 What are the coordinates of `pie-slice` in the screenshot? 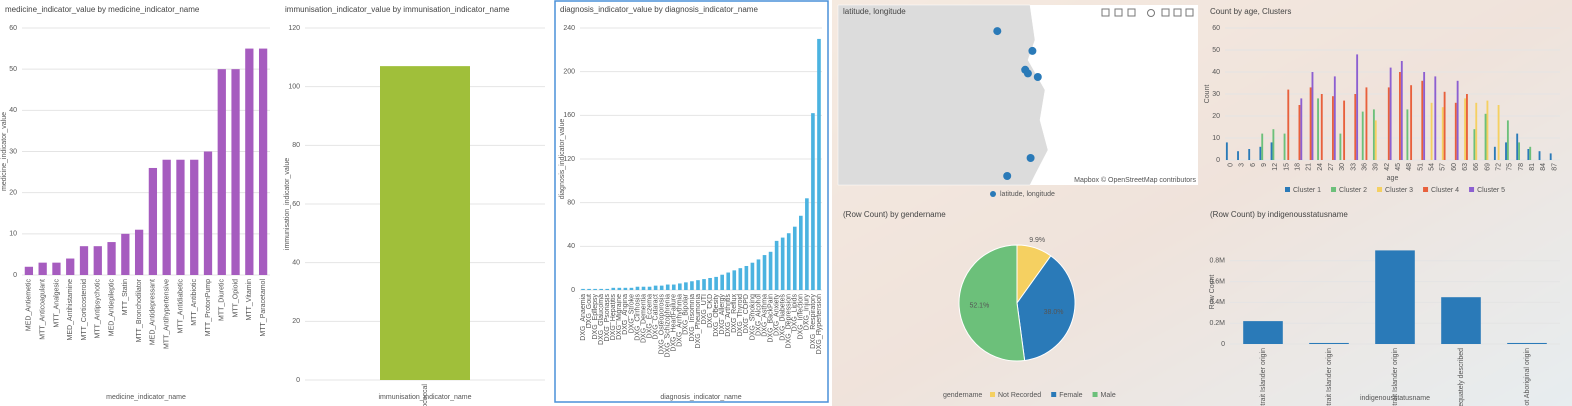 It's located at (992, 303).